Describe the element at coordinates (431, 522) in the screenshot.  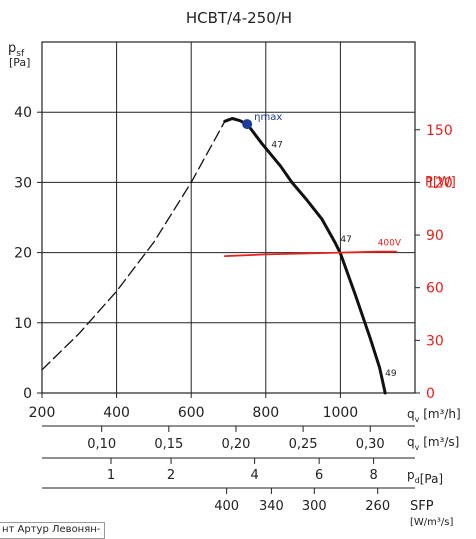
I see `scale-unit-sfp: [W/m³/s]` at that location.